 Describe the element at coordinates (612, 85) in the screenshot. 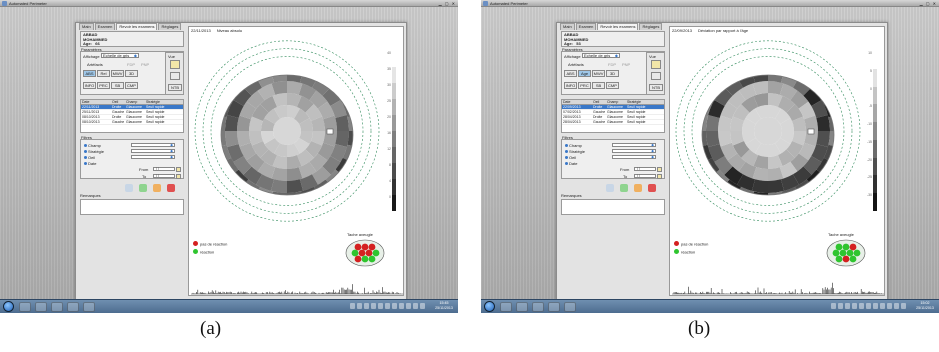

I see `info-button-3: CMP` at that location.